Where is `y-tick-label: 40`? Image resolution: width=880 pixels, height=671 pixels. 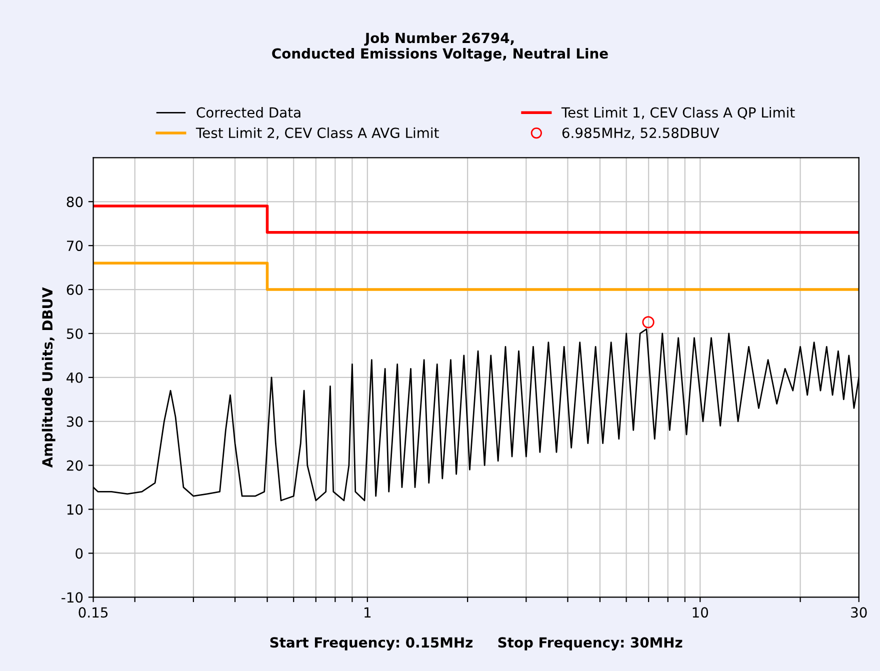
y-tick-label: 40 is located at coordinates (74, 377).